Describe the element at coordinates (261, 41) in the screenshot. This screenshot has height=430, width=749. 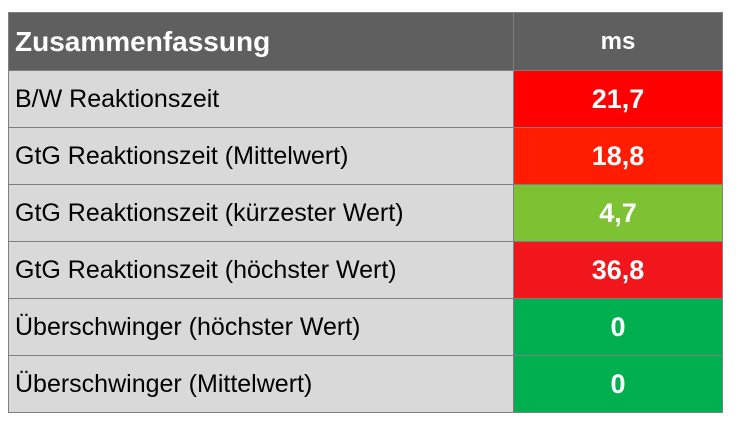
I see `header-label: Zusammenfassung` at that location.